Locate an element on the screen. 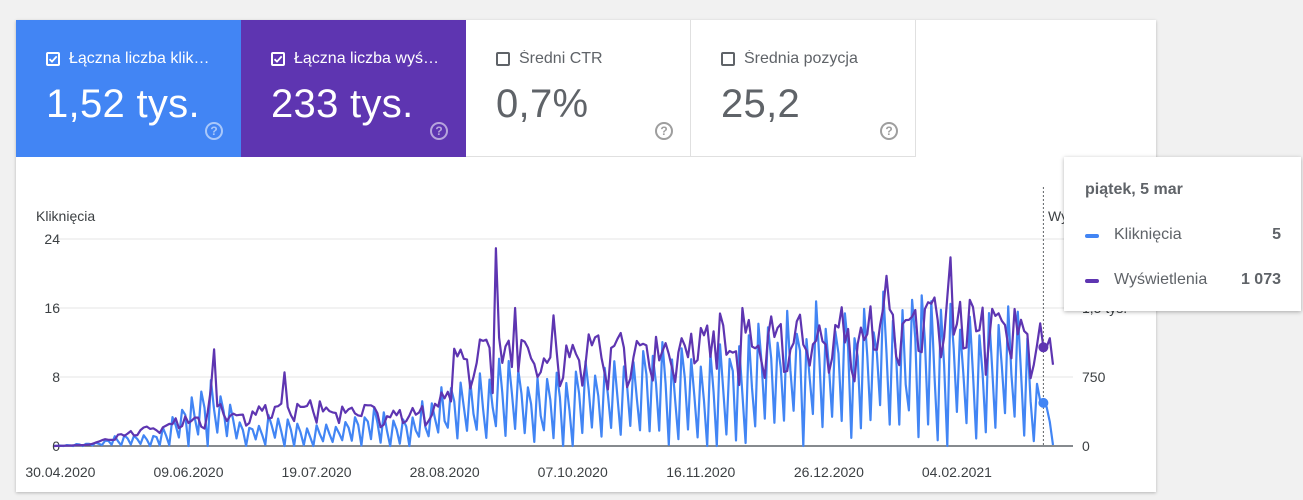  metric-label: Średni CTR is located at coordinates (561, 58).